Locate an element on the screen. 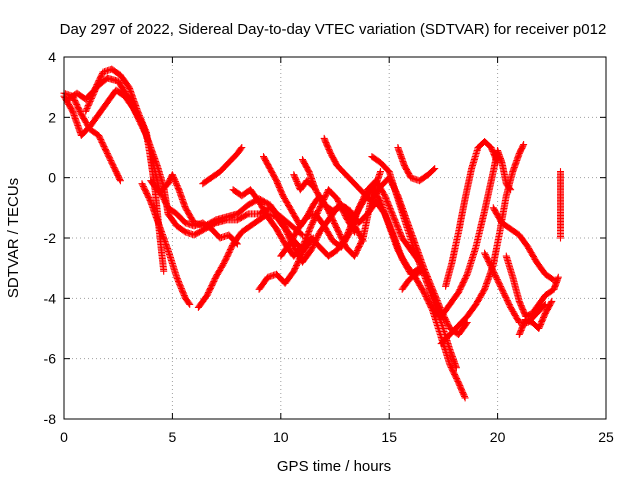  y-tick-label: 2 is located at coordinates (52, 117).